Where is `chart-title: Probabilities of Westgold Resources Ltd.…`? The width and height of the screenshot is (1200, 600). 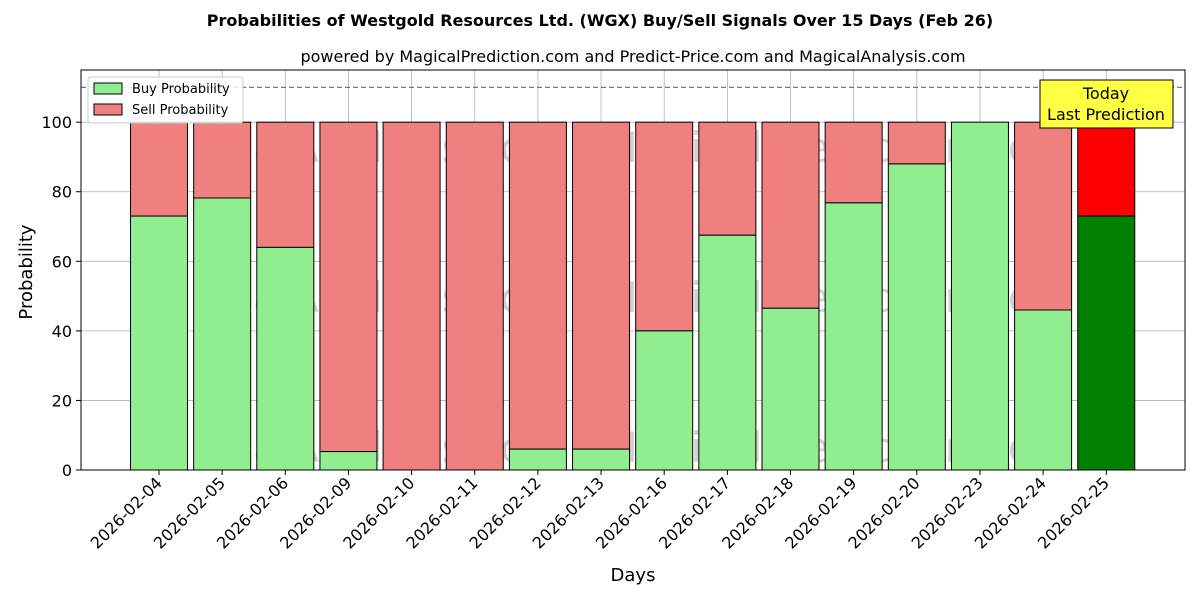 chart-title: Probabilities of Westgold Resources Ltd.… is located at coordinates (600, 20).